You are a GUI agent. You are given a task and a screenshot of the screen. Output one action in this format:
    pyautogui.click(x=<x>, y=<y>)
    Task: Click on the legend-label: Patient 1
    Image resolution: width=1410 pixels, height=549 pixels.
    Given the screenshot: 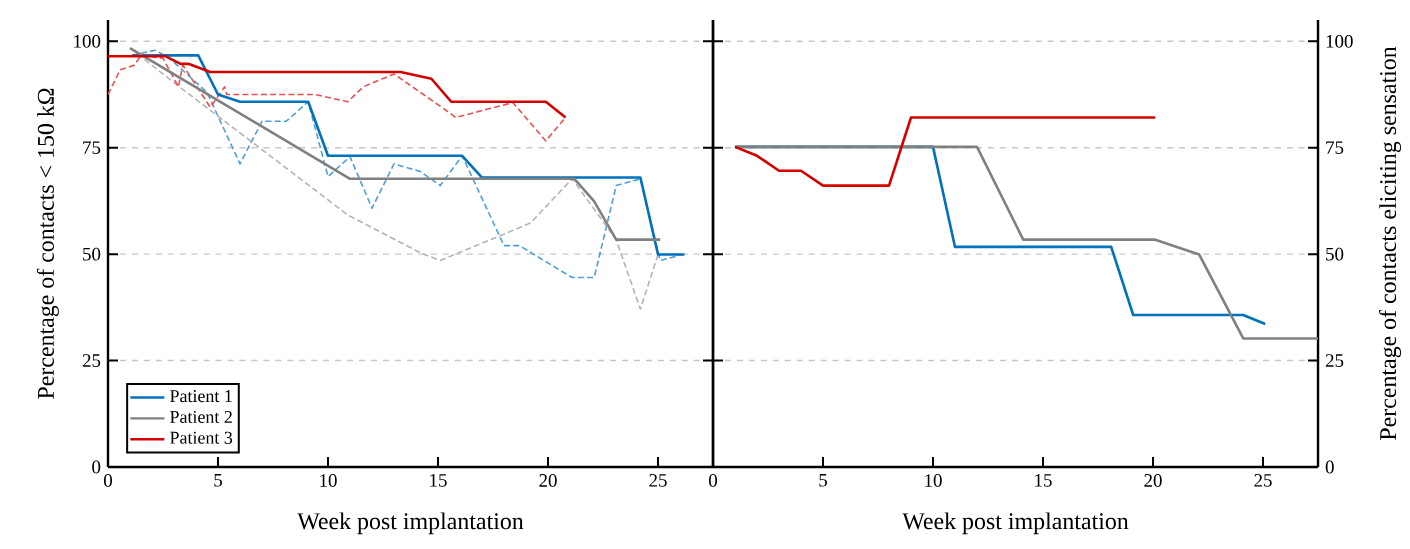 What is the action you would take?
    pyautogui.click(x=201, y=396)
    